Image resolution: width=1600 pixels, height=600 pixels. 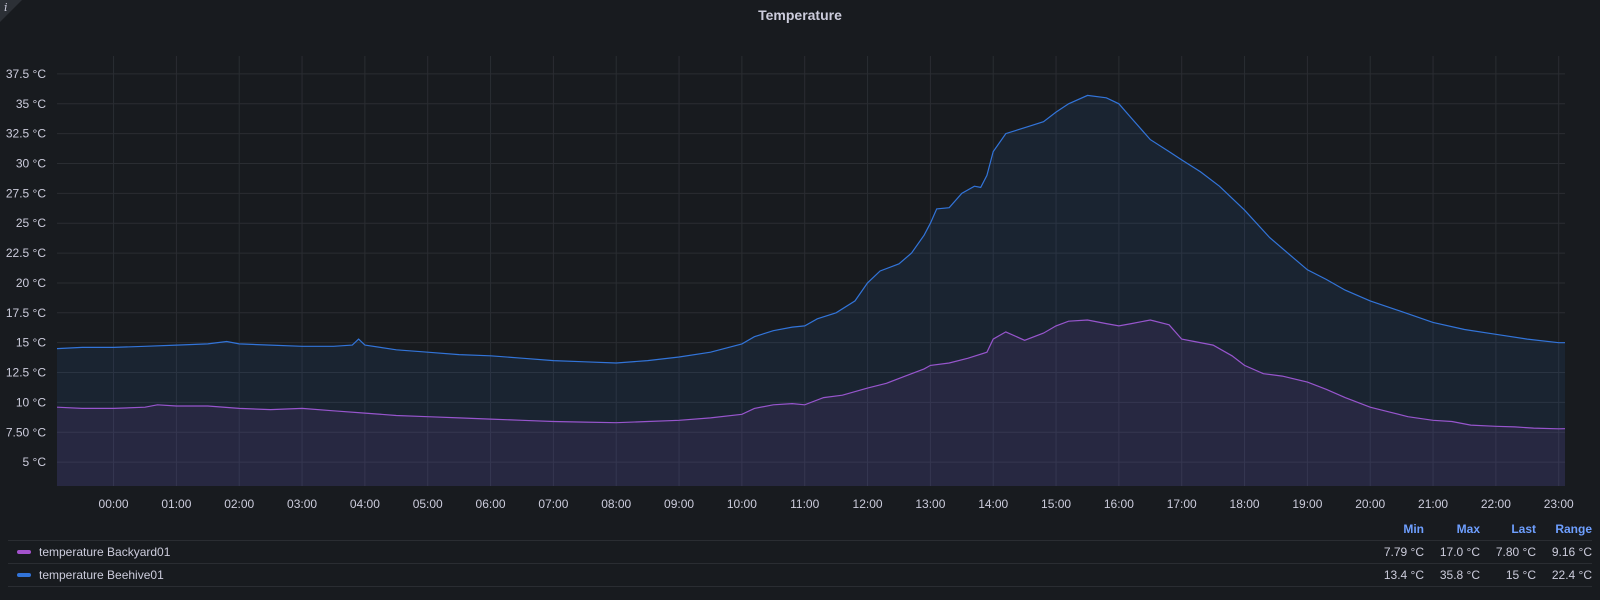 What do you see at coordinates (800, 15) in the screenshot?
I see `panel-title: Temperature` at bounding box center [800, 15].